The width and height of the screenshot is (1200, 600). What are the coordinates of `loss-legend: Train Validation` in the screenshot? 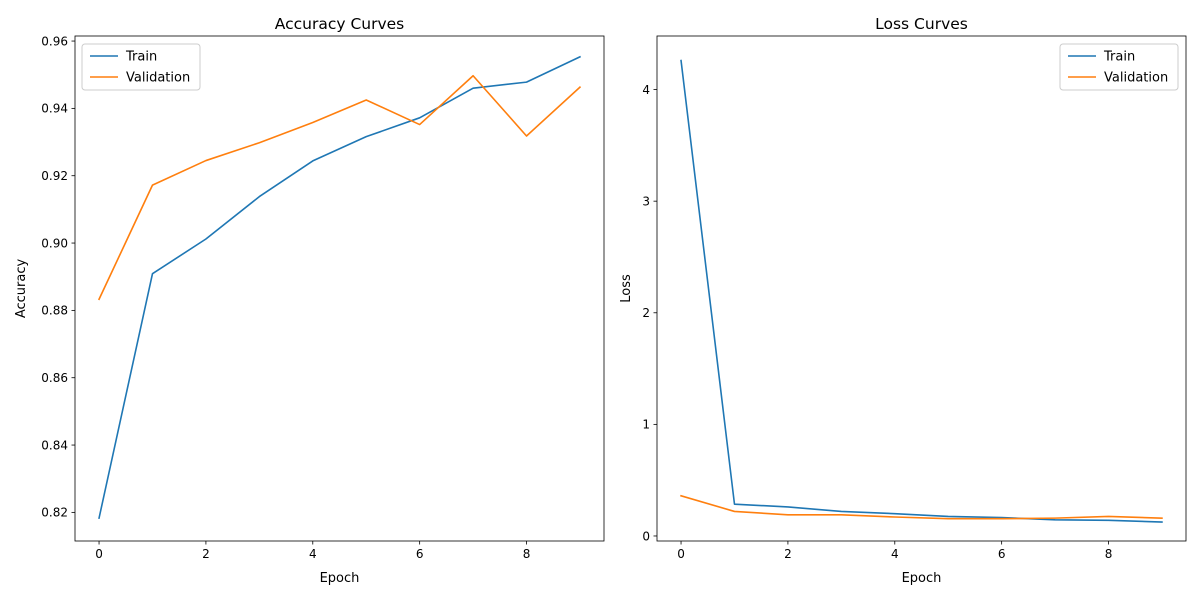 It's located at (1119, 67).